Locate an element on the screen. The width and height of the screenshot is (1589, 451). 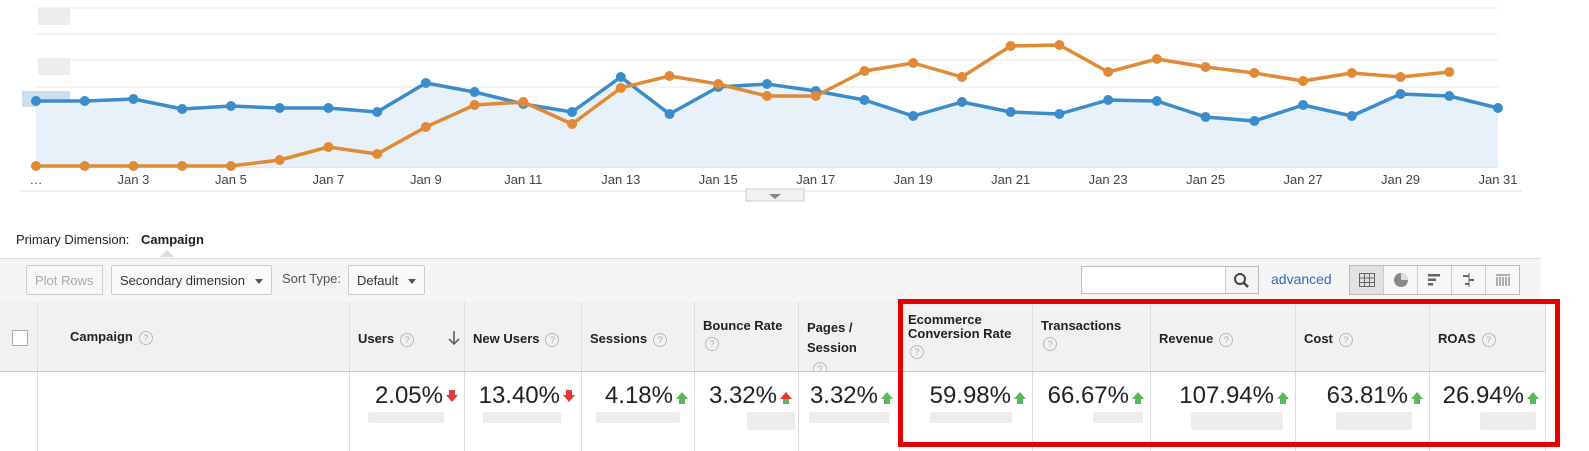
column-header-bounce-rate: Bounce Rate? is located at coordinates (747, 337).